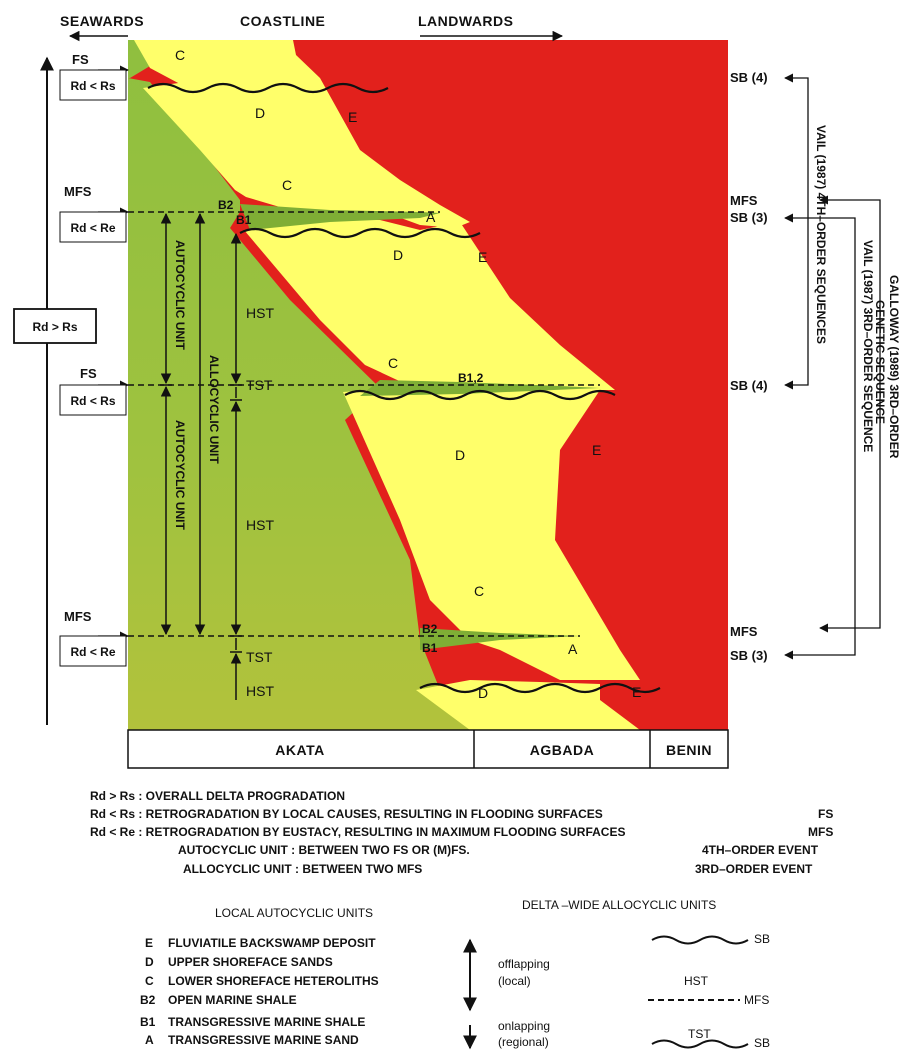 The width and height of the screenshot is (914, 1052). I want to click on rd-rs-top-box: Rd < Rs, so click(92, 86).